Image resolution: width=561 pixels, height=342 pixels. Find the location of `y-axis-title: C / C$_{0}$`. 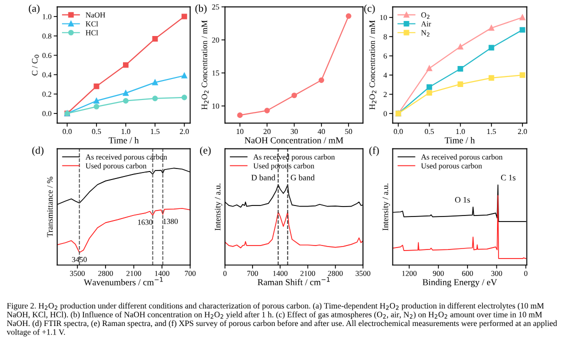

y-axis-title: C / C$_{0}$ is located at coordinates (35, 65).